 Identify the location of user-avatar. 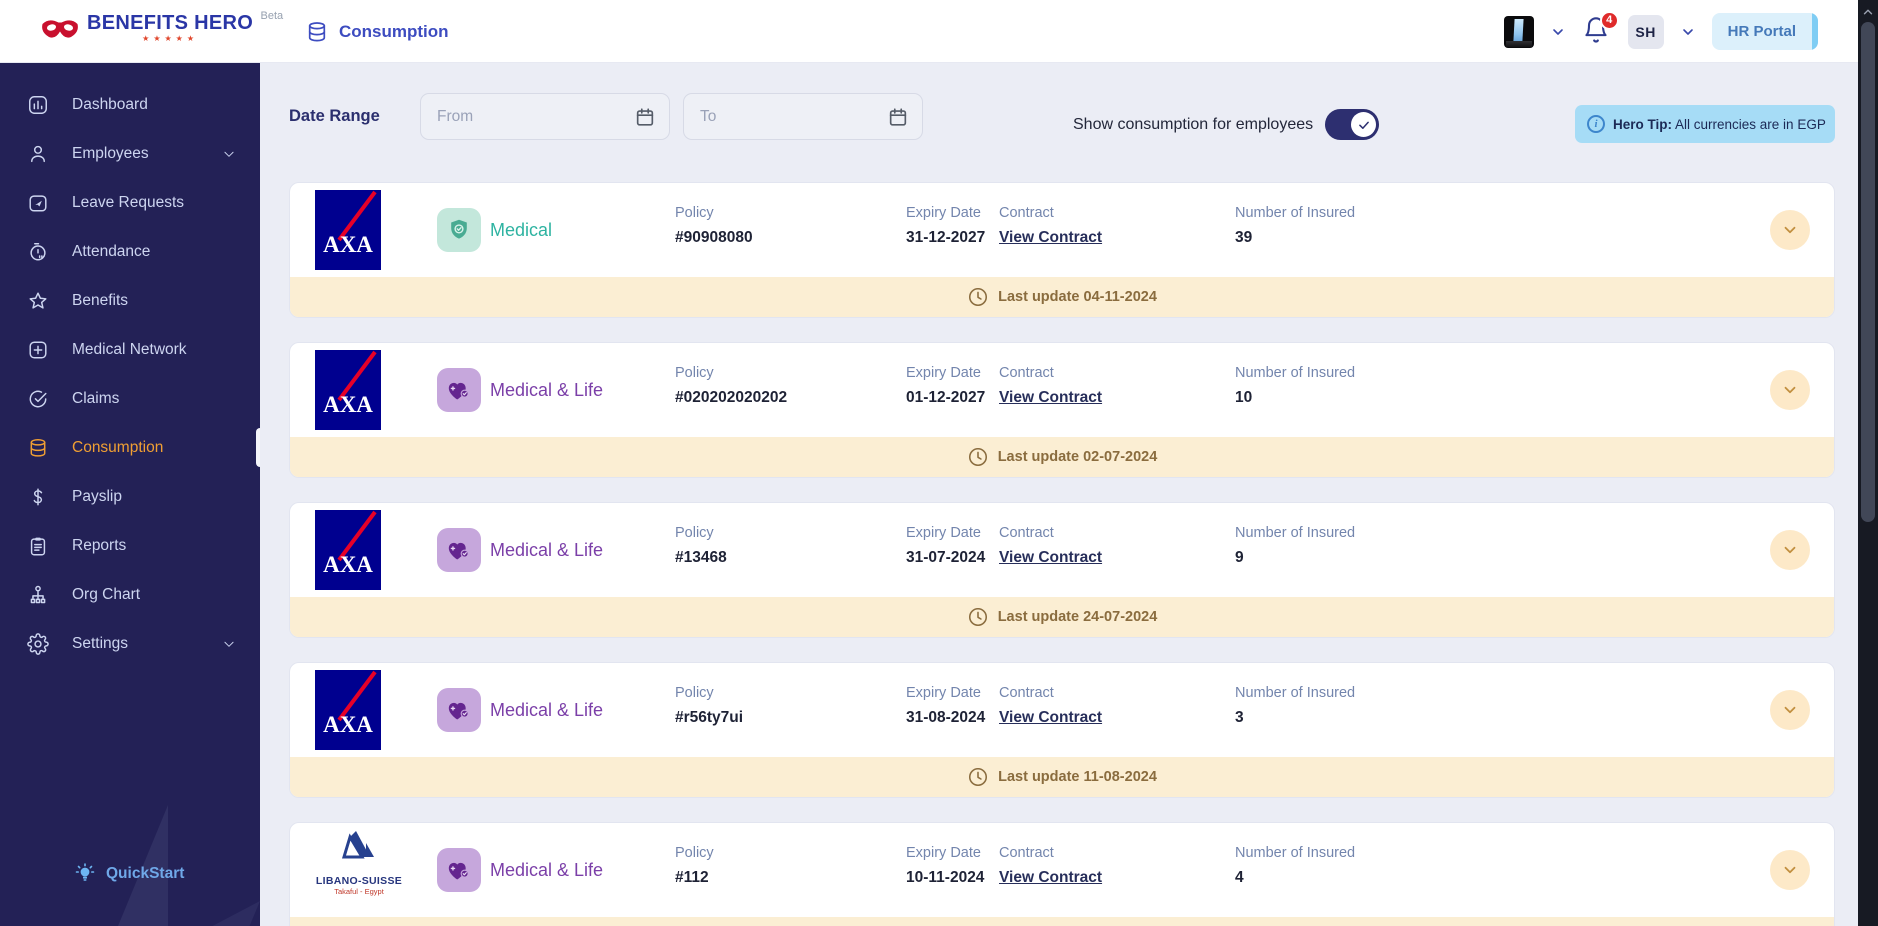
(1518, 31).